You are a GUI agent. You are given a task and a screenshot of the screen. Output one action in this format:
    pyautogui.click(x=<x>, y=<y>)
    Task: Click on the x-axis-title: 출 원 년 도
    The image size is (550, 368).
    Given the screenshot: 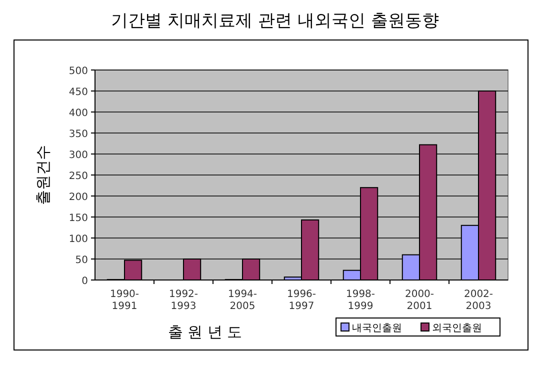 What is the action you would take?
    pyautogui.click(x=205, y=332)
    